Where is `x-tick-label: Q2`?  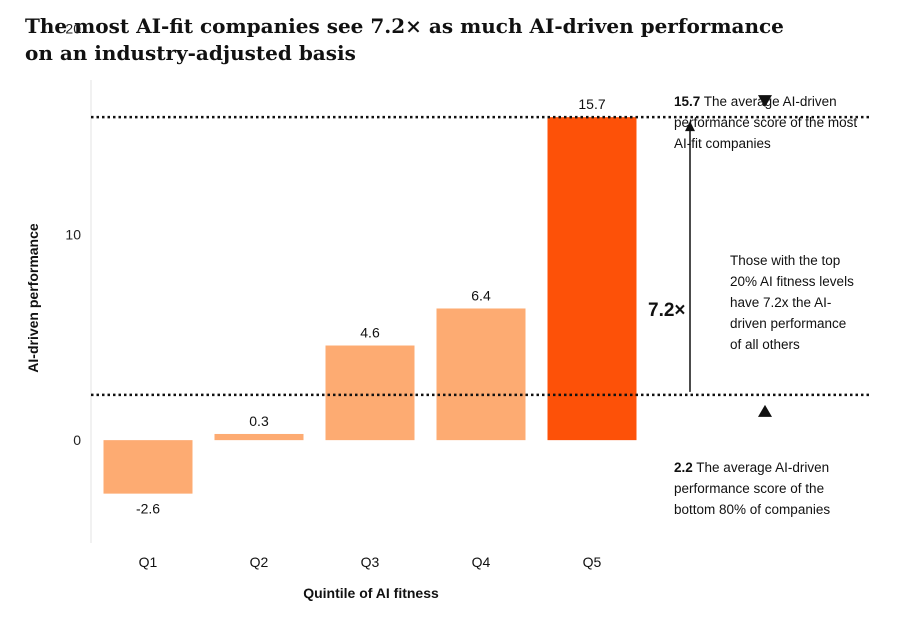 x-tick-label: Q2 is located at coordinates (259, 562).